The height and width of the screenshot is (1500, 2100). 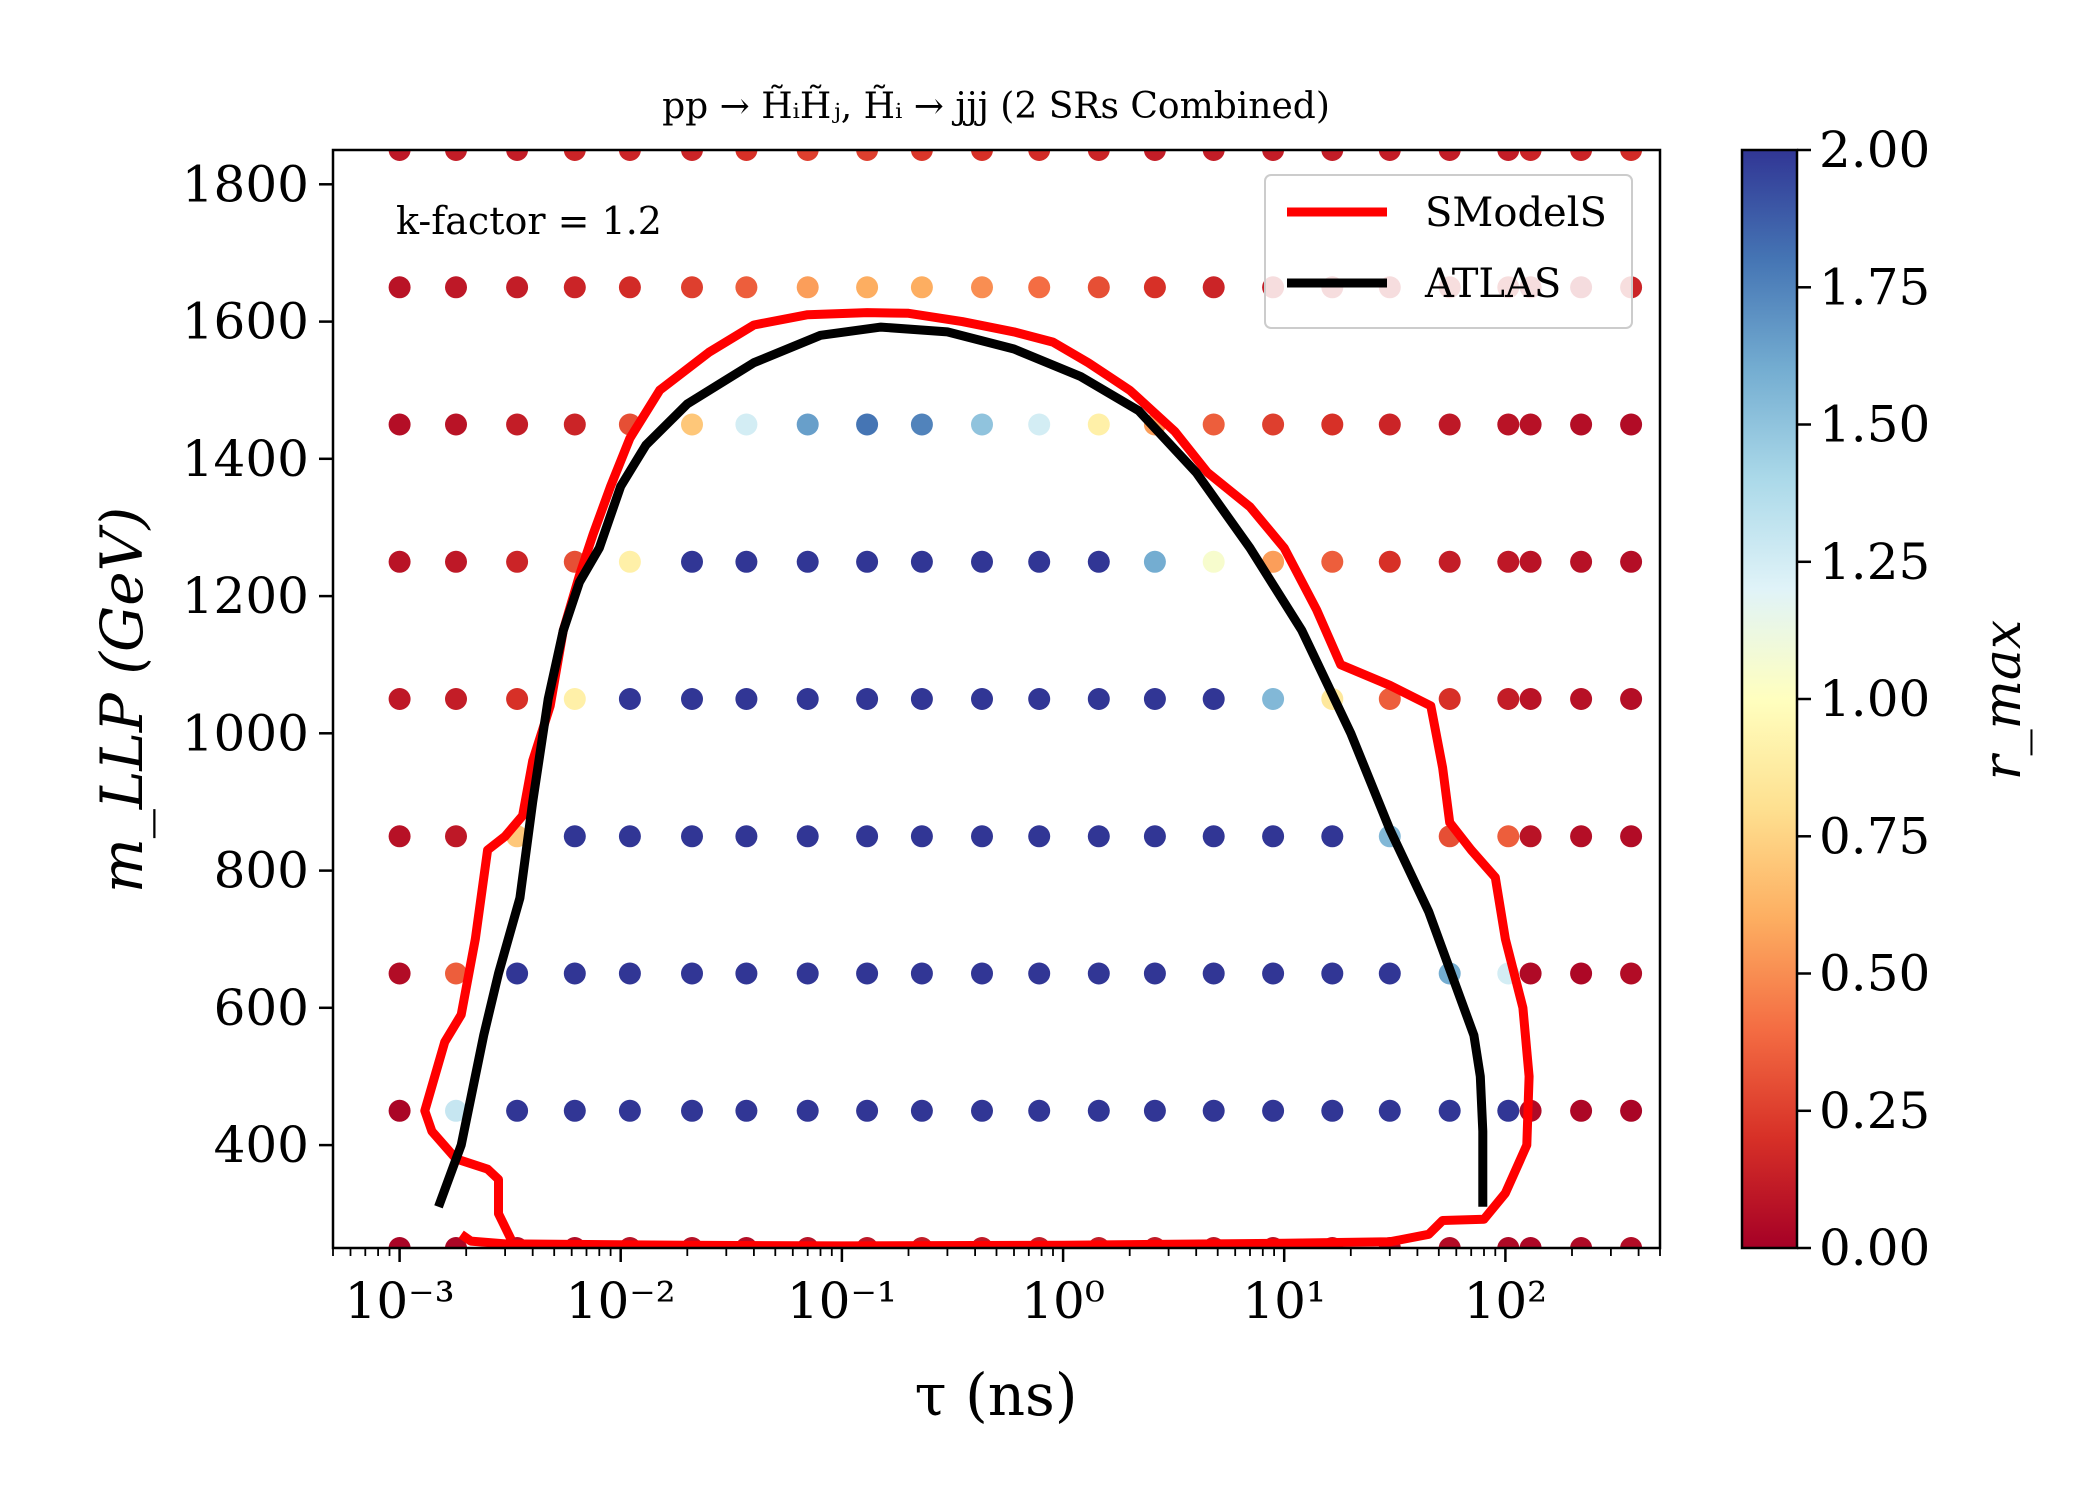 I want to click on x-tick-label: 10⁻¹, so click(x=842, y=1301).